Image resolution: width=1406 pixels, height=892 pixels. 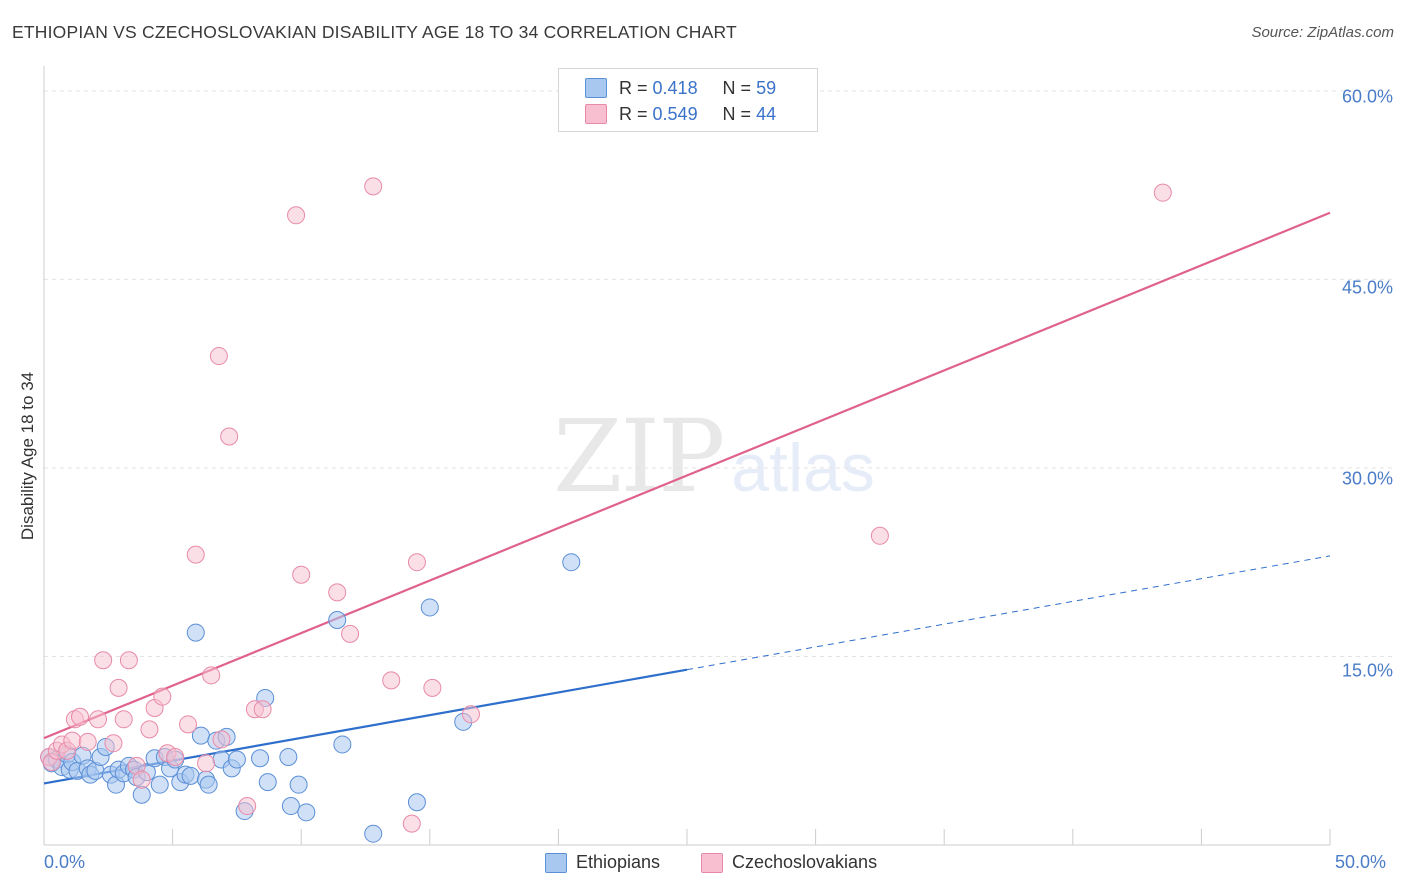 I want to click on source-label: Source: ZipAtlas.com, so click(x=1322, y=32).